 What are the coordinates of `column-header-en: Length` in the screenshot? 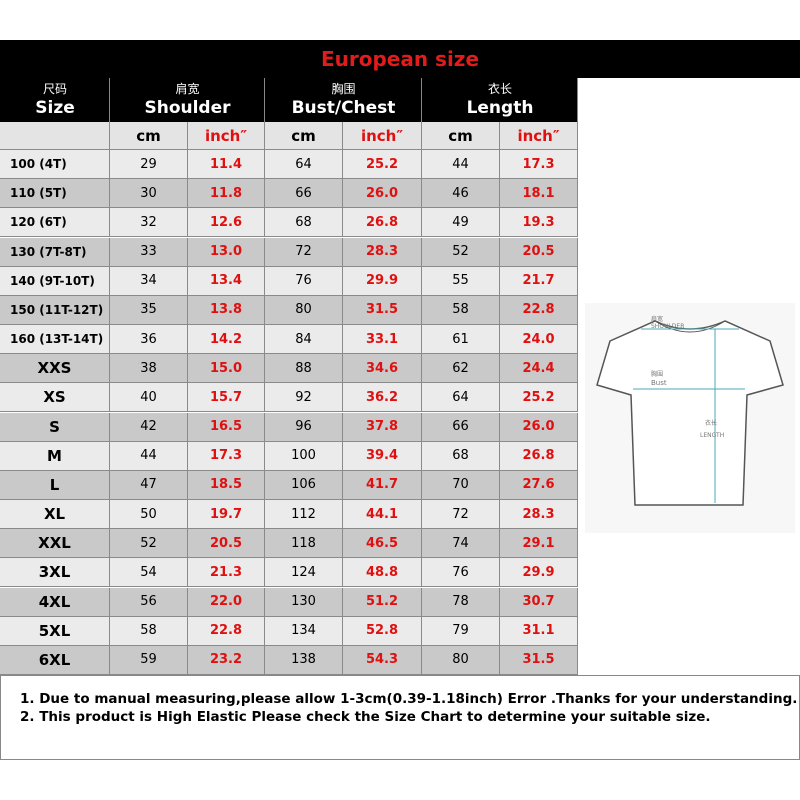 It's located at (500, 108).